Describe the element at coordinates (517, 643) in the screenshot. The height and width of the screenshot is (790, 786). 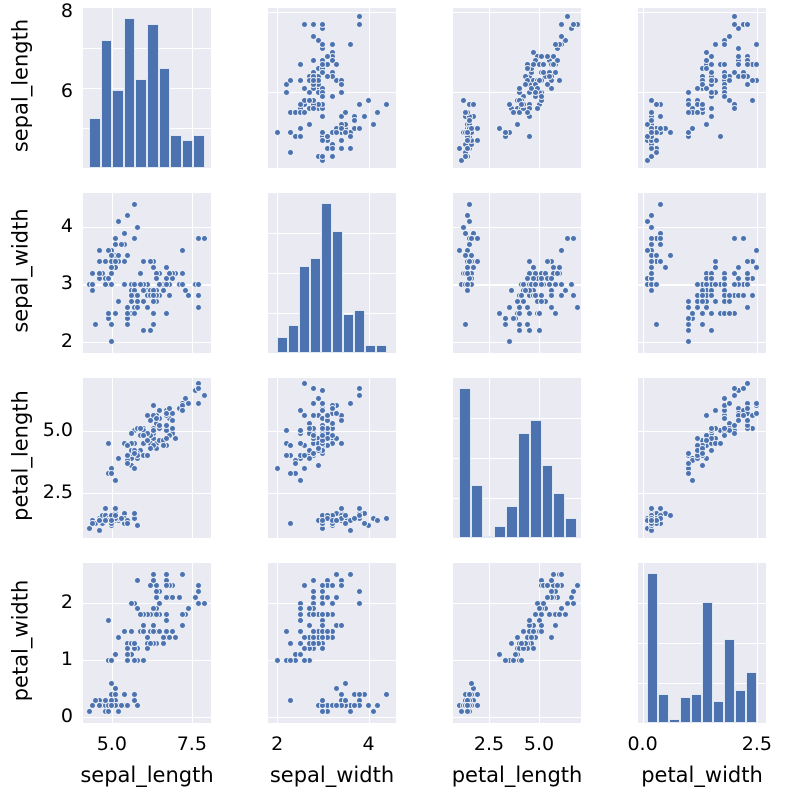
I see `panel-petal_width-vs-petal_length` at that location.